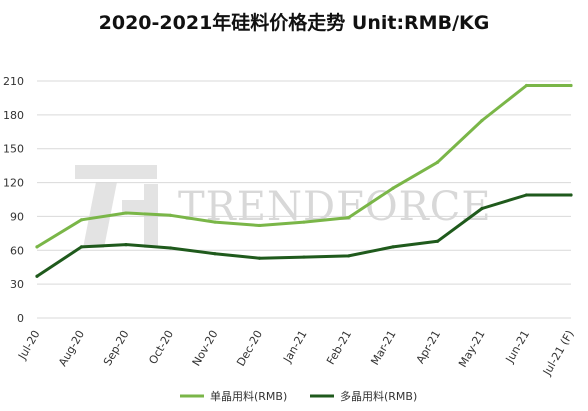 This screenshot has height=411, width=588. Describe the element at coordinates (116, 348) in the screenshot. I see `x-tick-label: Sep-20` at that location.